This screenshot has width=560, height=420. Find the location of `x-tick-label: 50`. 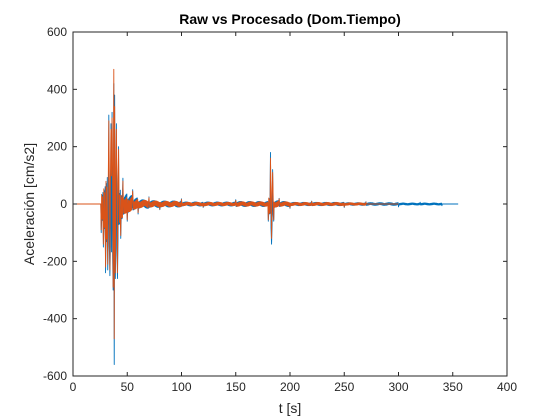

x-tick-label: 50 is located at coordinates (128, 387).